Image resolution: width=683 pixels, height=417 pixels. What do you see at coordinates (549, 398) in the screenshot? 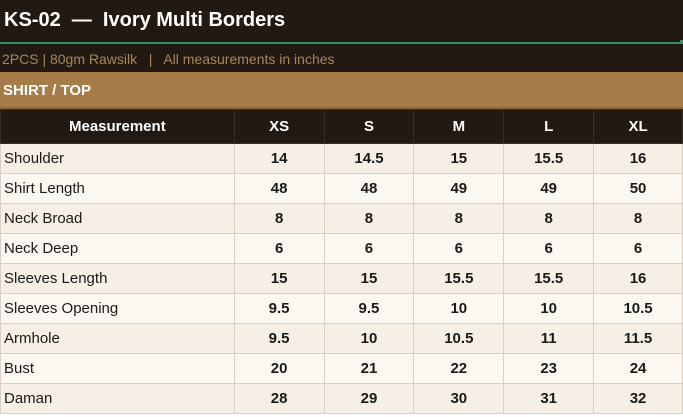
I see `measurement-value: 31` at bounding box center [549, 398].